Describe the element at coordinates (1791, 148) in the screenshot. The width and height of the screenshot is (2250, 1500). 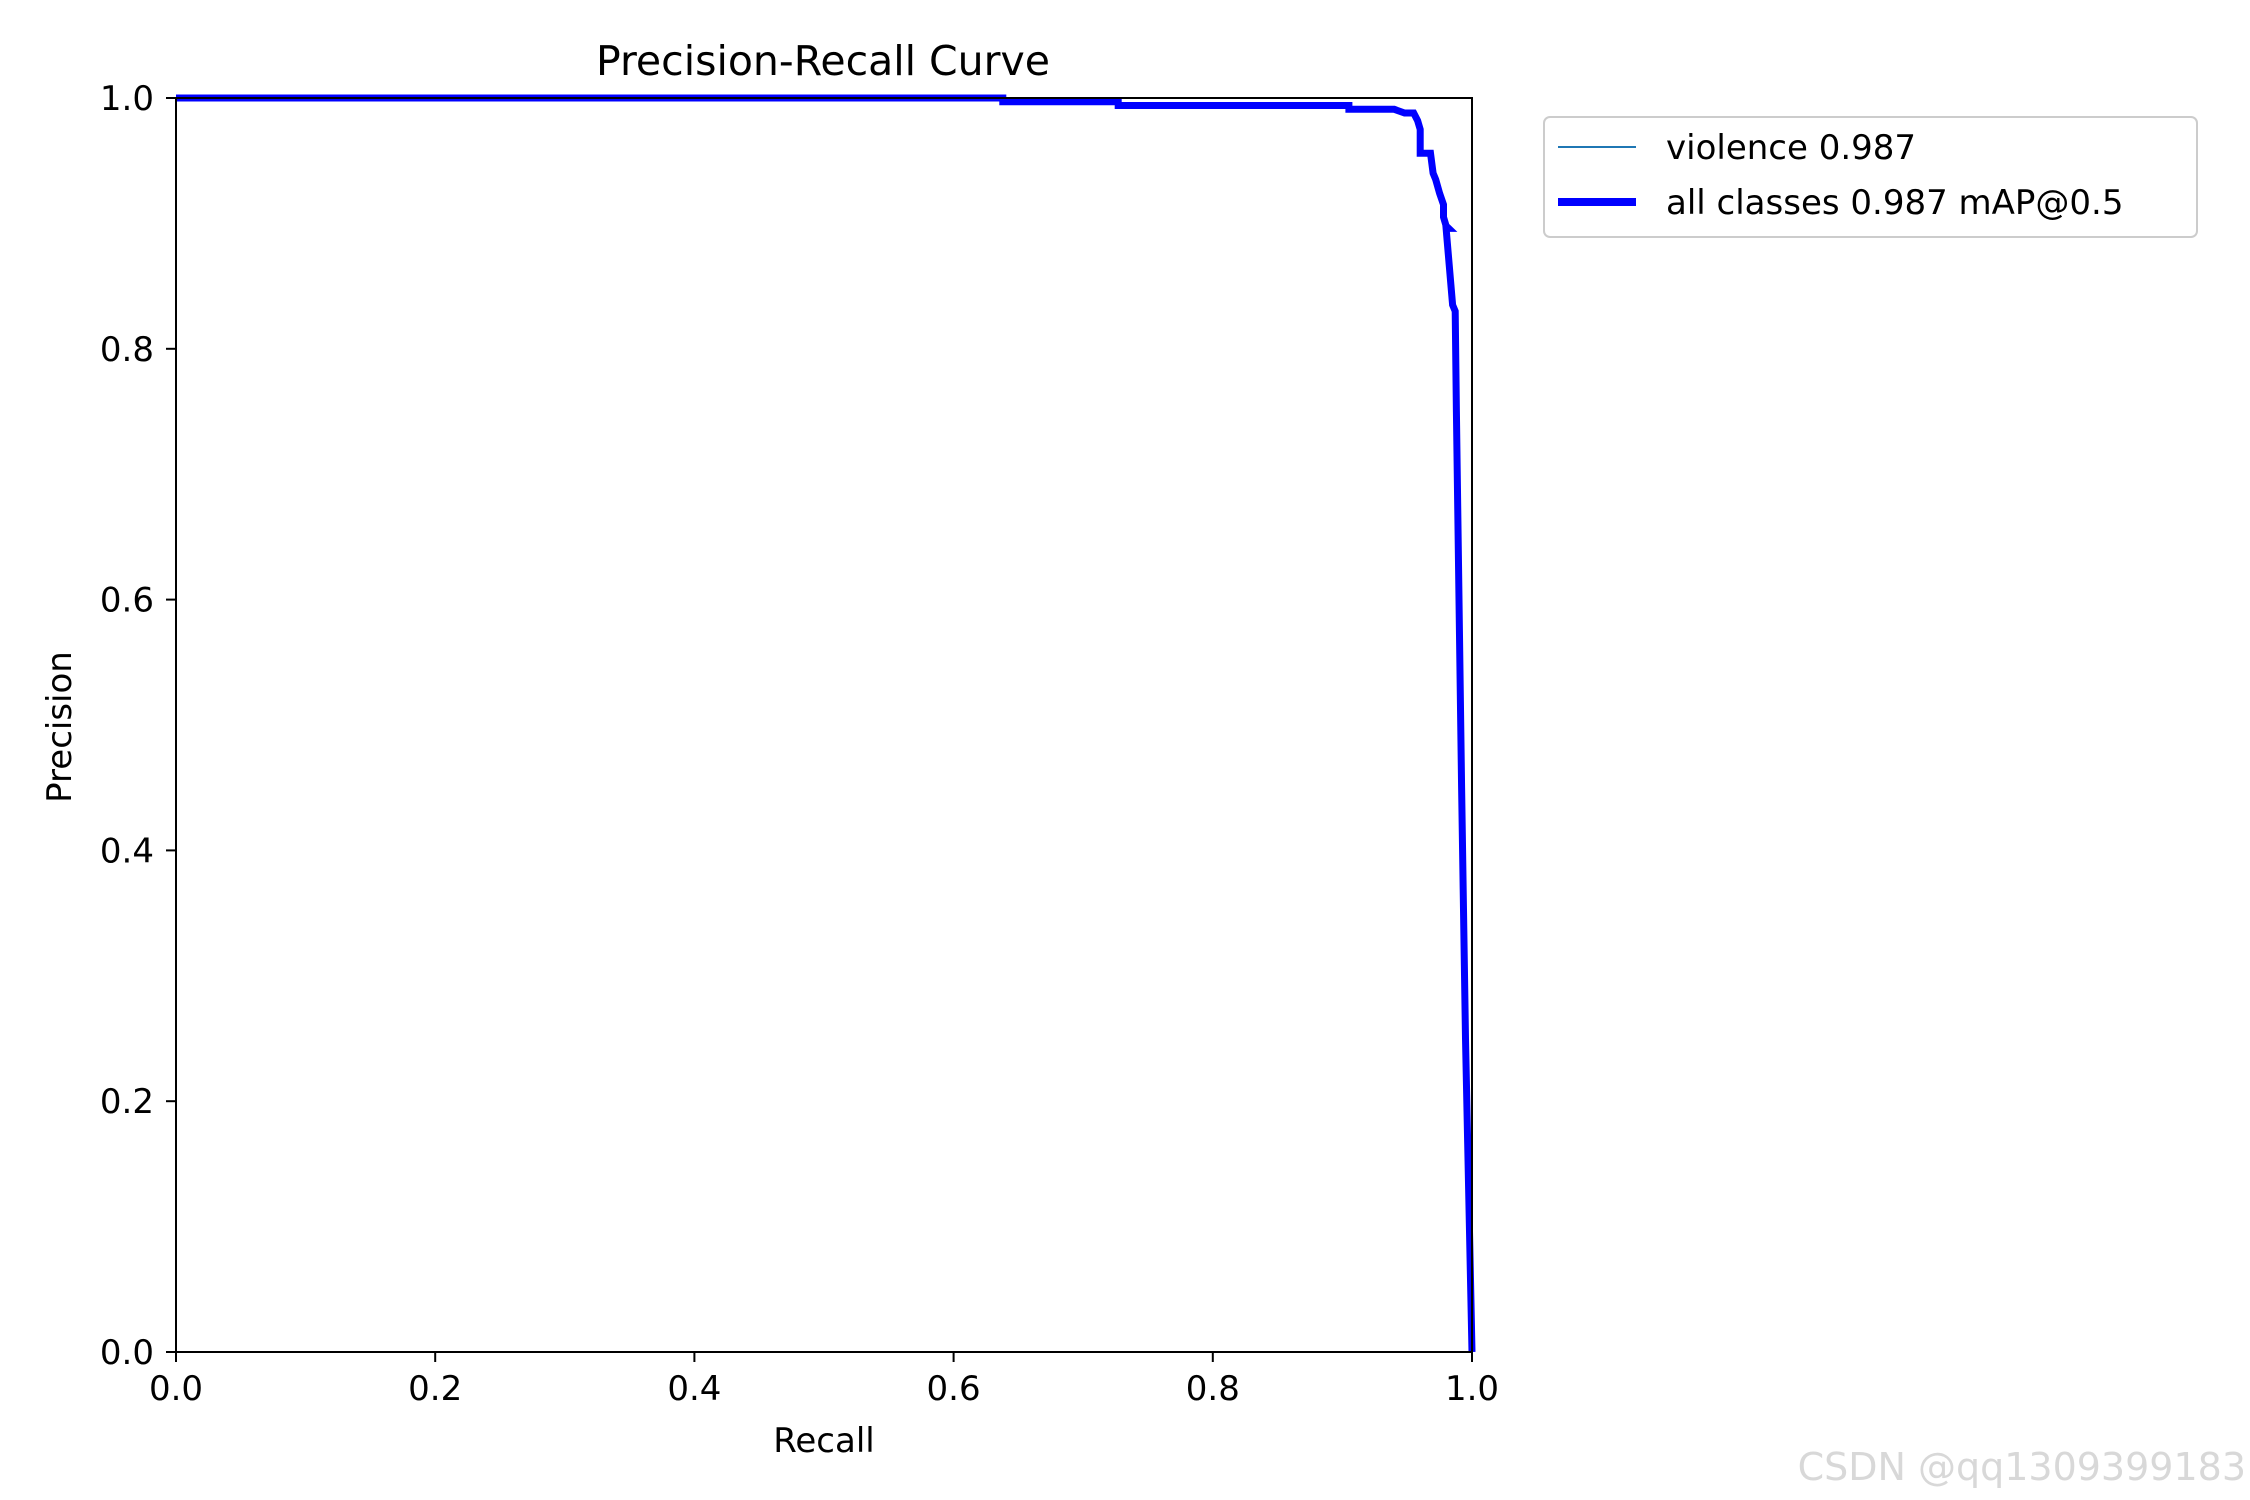
I see `legend-label-violence: violence 0.987` at that location.